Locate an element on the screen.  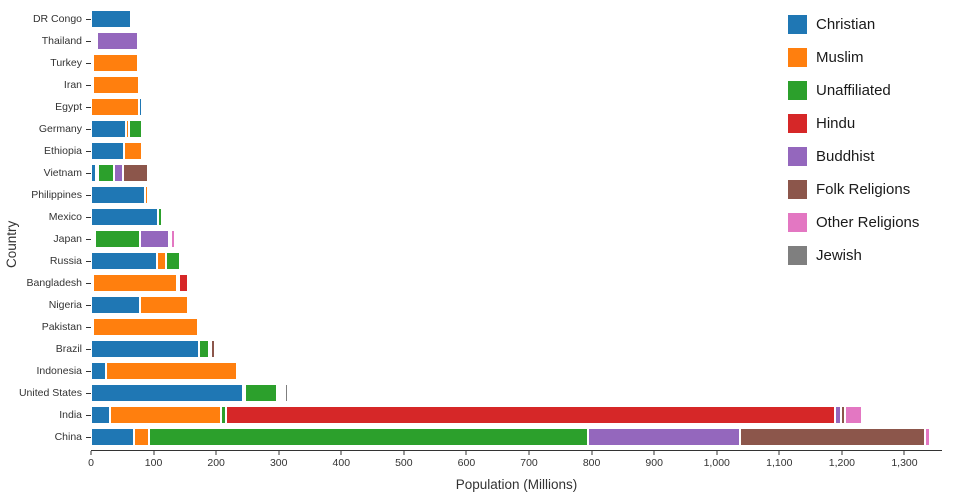
legend-item-buddhist: Buddhist is located at coordinates (872, 156).